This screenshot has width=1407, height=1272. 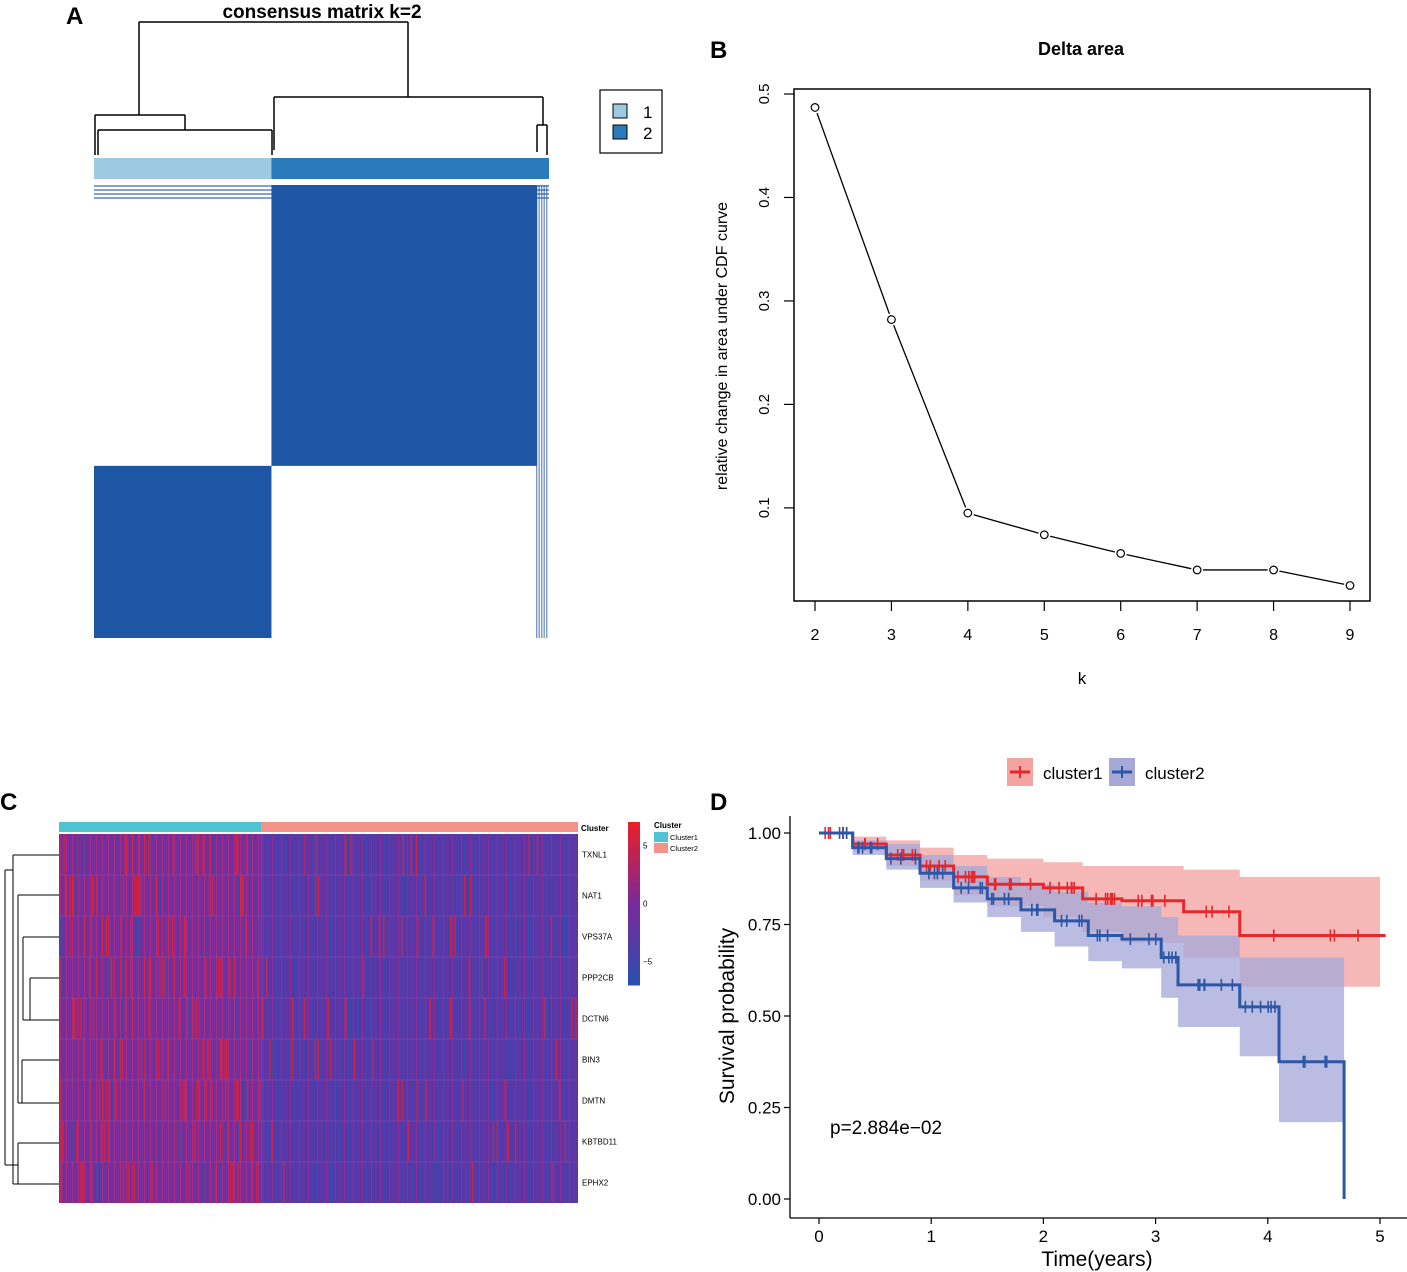 What do you see at coordinates (1081, 49) in the screenshot?
I see `delta-area-title: Delta area` at bounding box center [1081, 49].